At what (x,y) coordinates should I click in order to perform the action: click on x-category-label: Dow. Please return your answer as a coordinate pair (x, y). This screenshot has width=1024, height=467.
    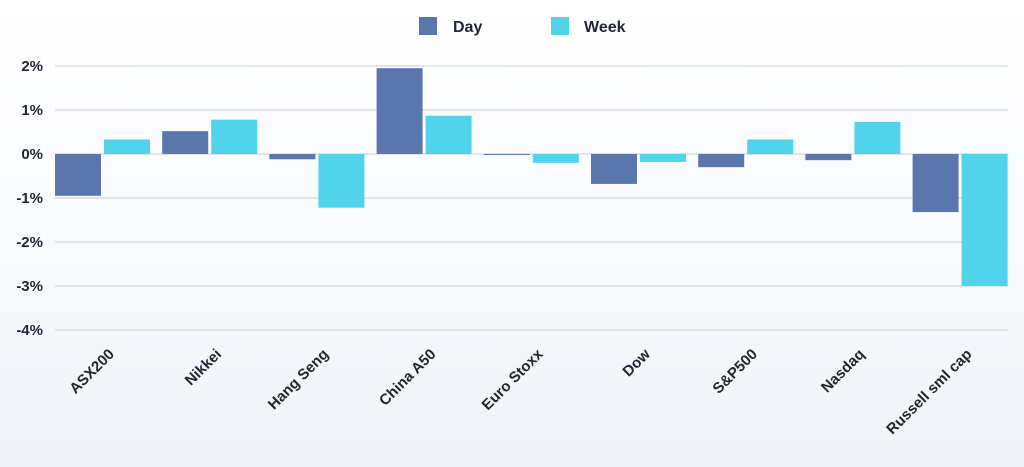
    Looking at the image, I should click on (636, 363).